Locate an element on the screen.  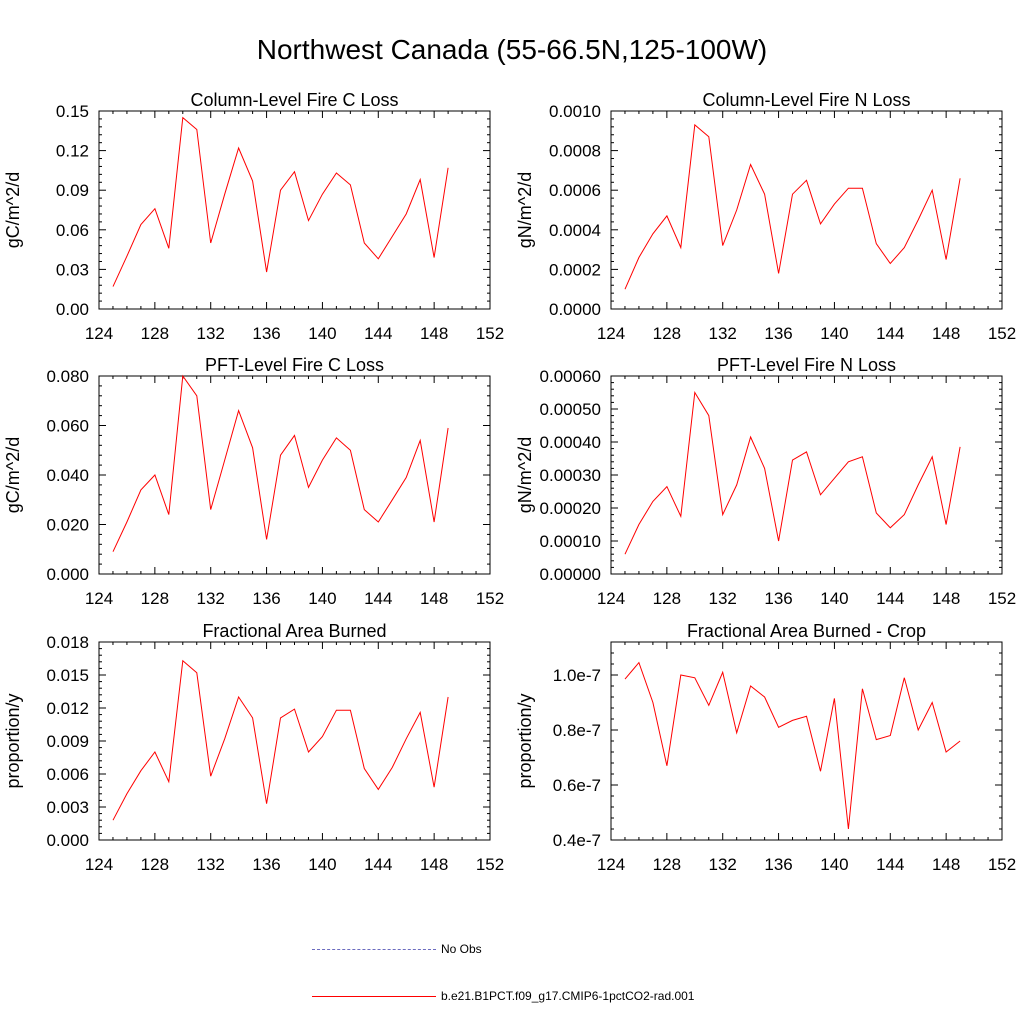
panel-title: PFT-Level Fire C Loss is located at coordinates (294, 365).